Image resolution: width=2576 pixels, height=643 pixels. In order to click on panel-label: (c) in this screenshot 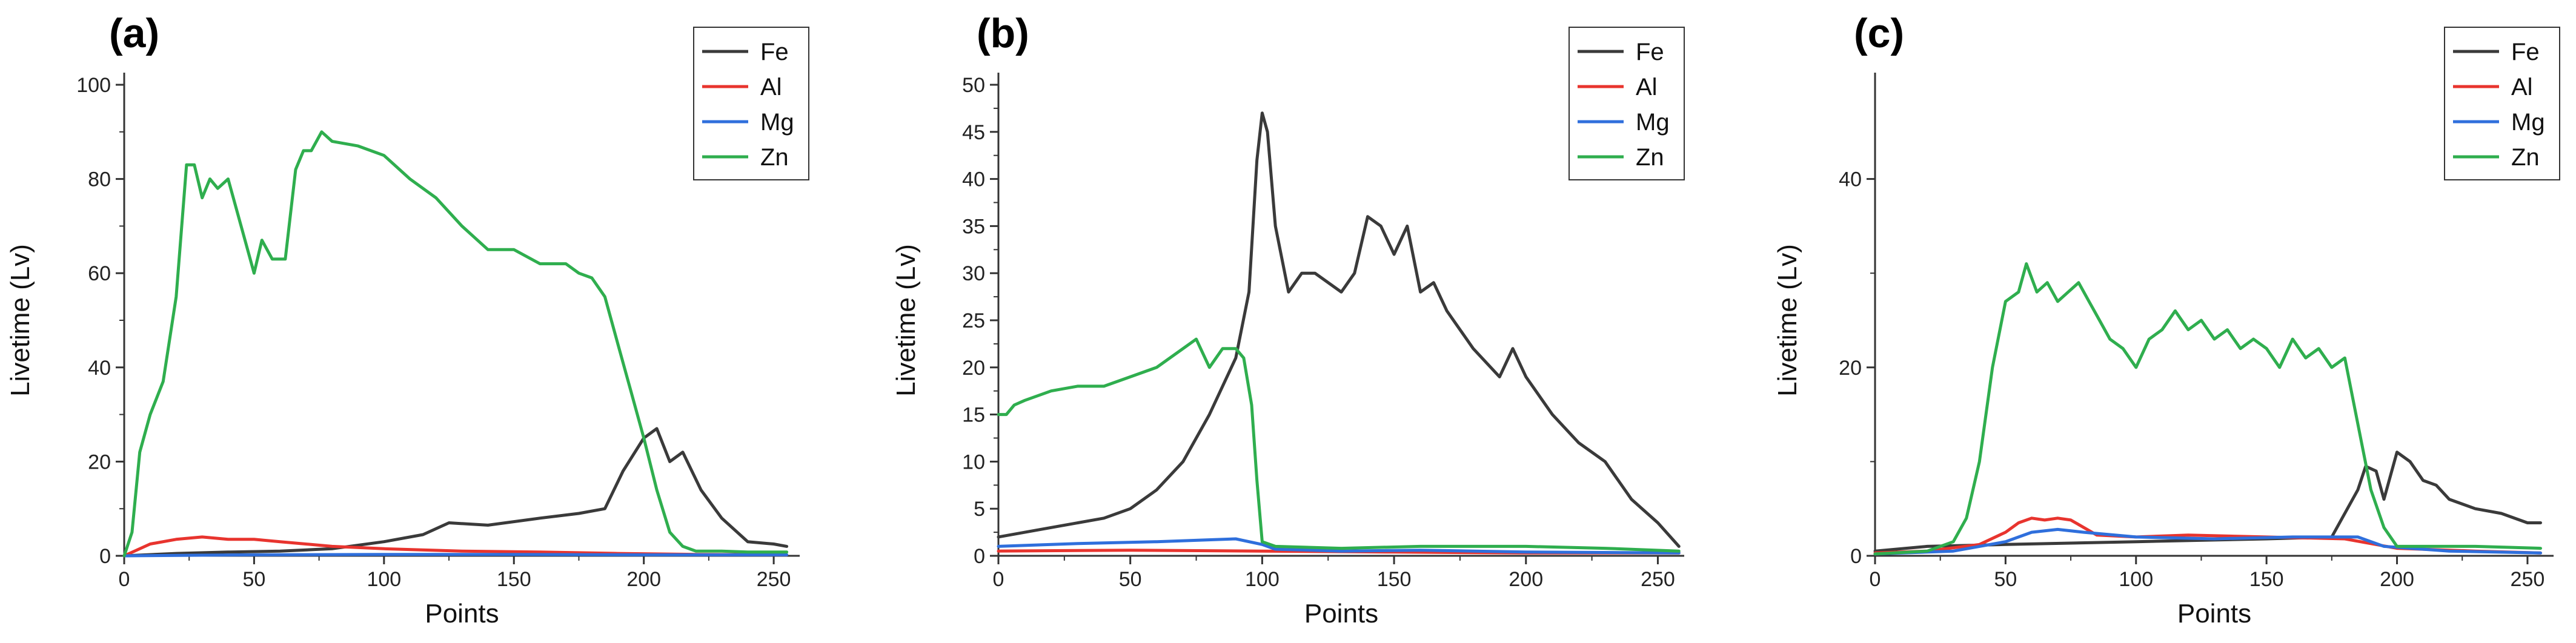, I will do `click(1879, 33)`.